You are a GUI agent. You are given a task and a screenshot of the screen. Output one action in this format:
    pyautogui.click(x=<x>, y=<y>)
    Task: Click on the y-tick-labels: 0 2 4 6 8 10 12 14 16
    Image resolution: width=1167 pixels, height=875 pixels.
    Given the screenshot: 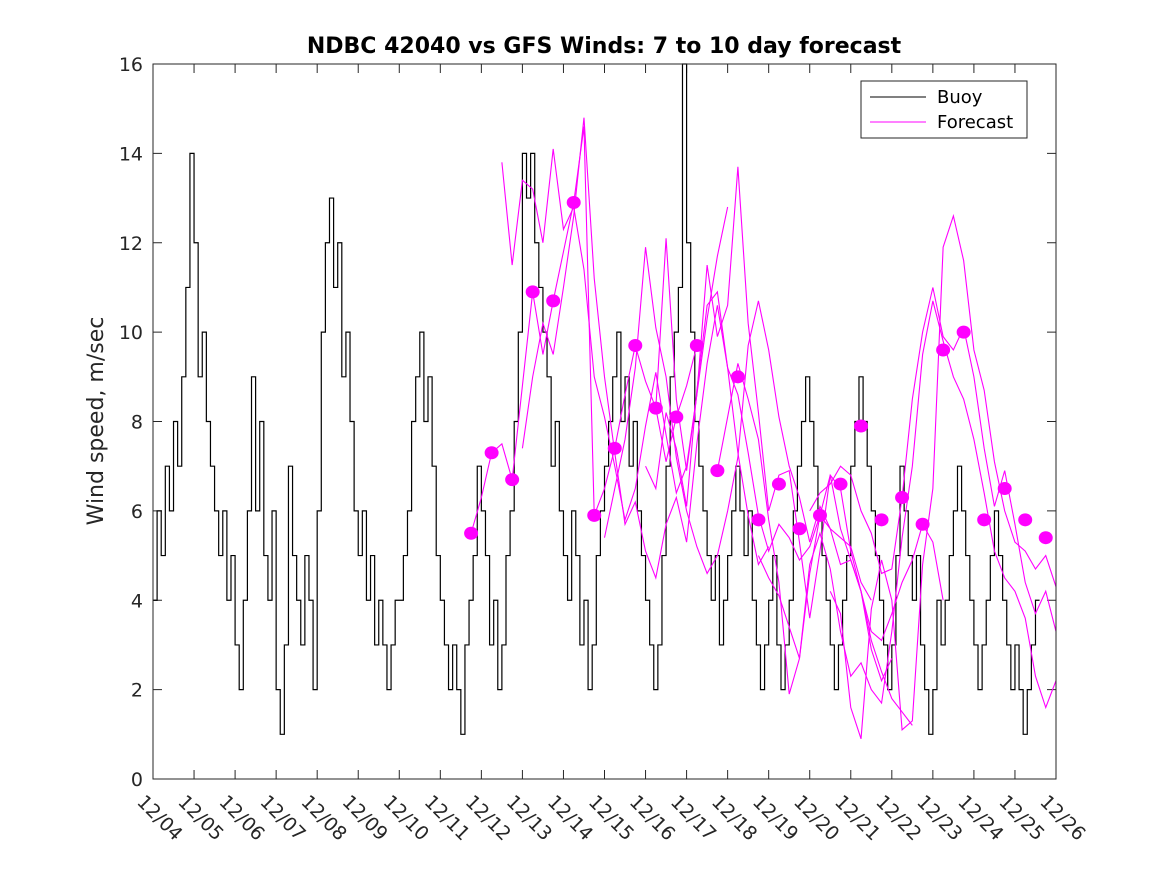 What is the action you would take?
    pyautogui.click(x=131, y=422)
    